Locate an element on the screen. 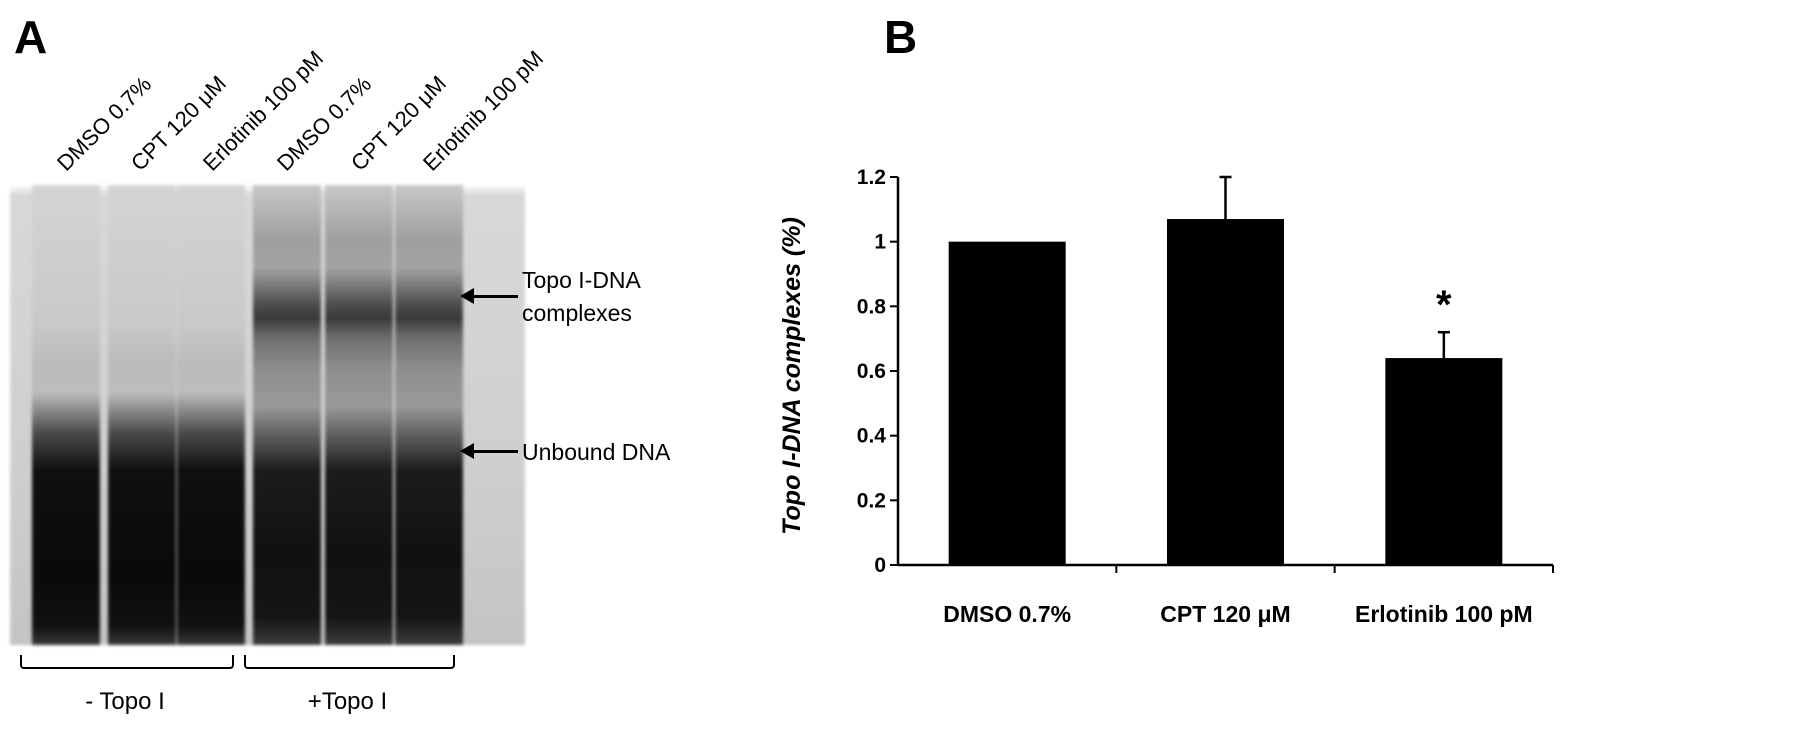 The width and height of the screenshot is (1795, 730). y-tick-label: 0.8 is located at coordinates (872, 306).